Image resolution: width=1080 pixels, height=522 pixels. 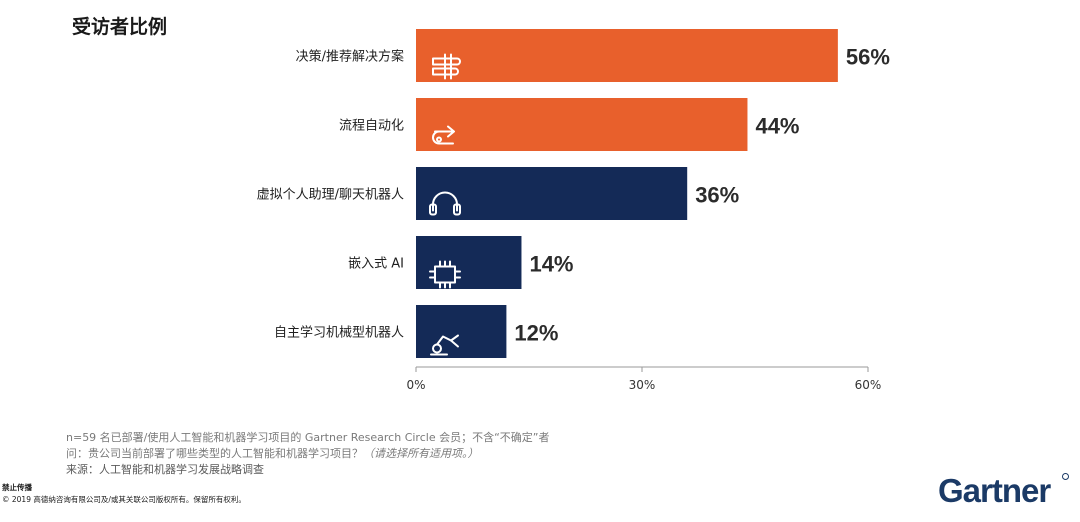 What do you see at coordinates (445, 274) in the screenshot?
I see `chip-icon` at bounding box center [445, 274].